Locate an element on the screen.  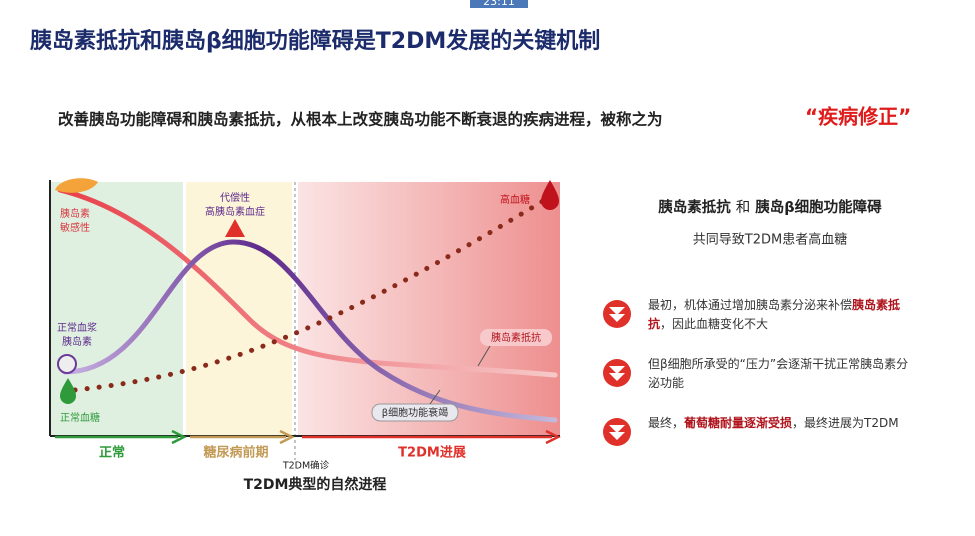
resistance-box is located at coordinates (516, 337).